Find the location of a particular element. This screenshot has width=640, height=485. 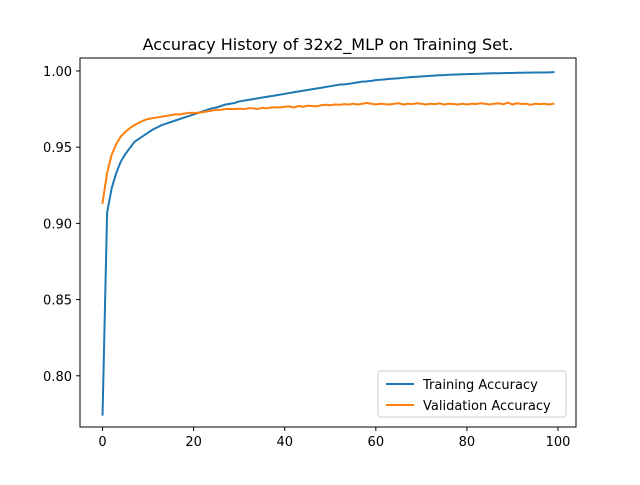

x-tick-label: 100 is located at coordinates (558, 442).